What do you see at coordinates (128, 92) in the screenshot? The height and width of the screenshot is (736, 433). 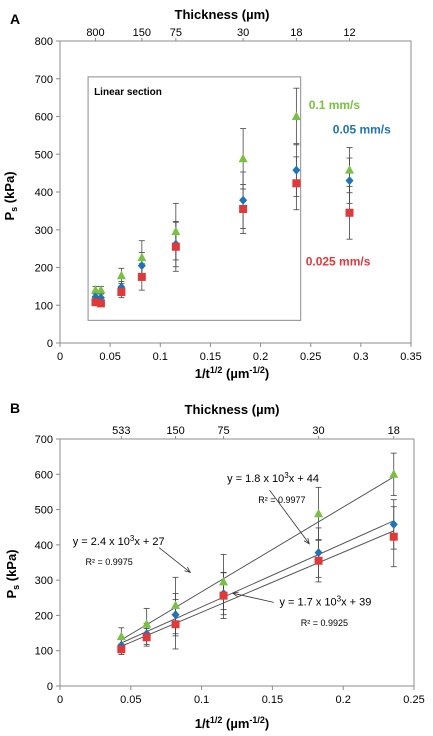 I see `linear-section-label: Linear section` at bounding box center [128, 92].